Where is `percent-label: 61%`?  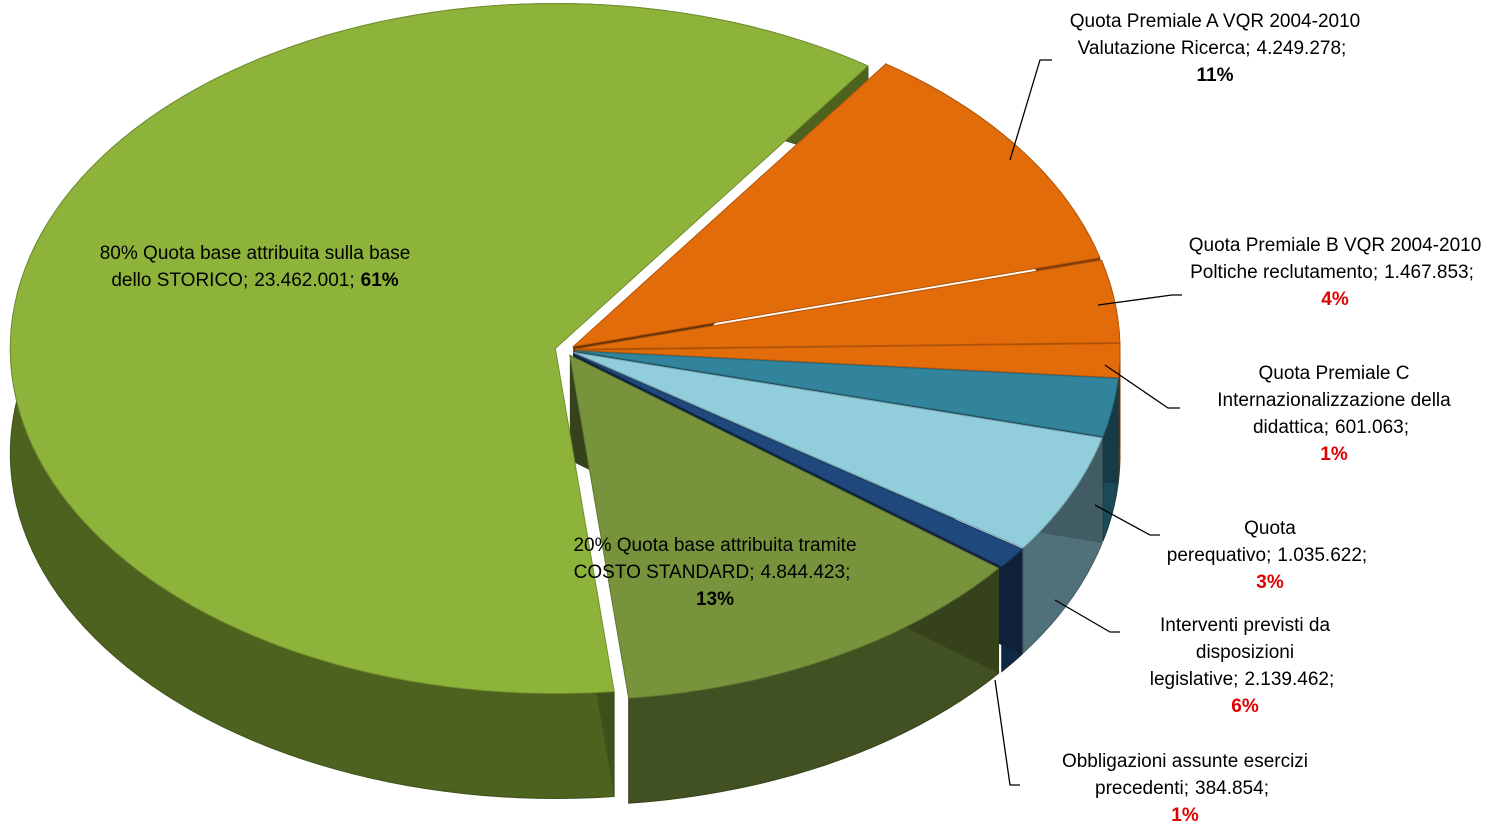 percent-label: 61% is located at coordinates (379, 280).